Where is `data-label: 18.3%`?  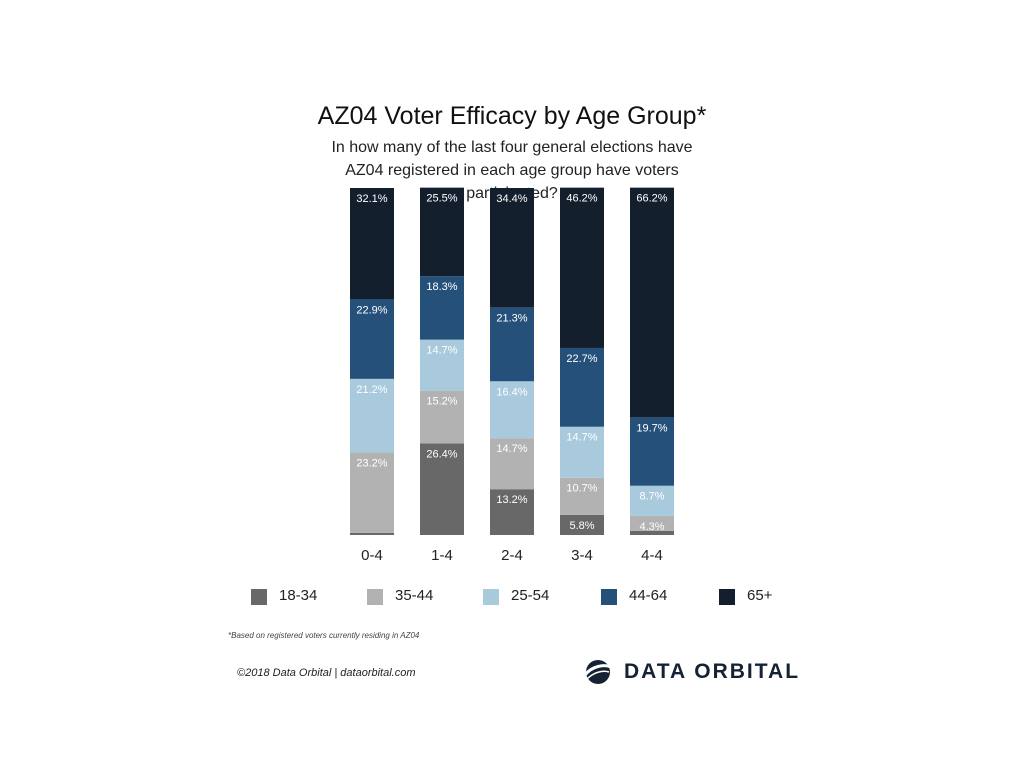 data-label: 18.3% is located at coordinates (441, 287).